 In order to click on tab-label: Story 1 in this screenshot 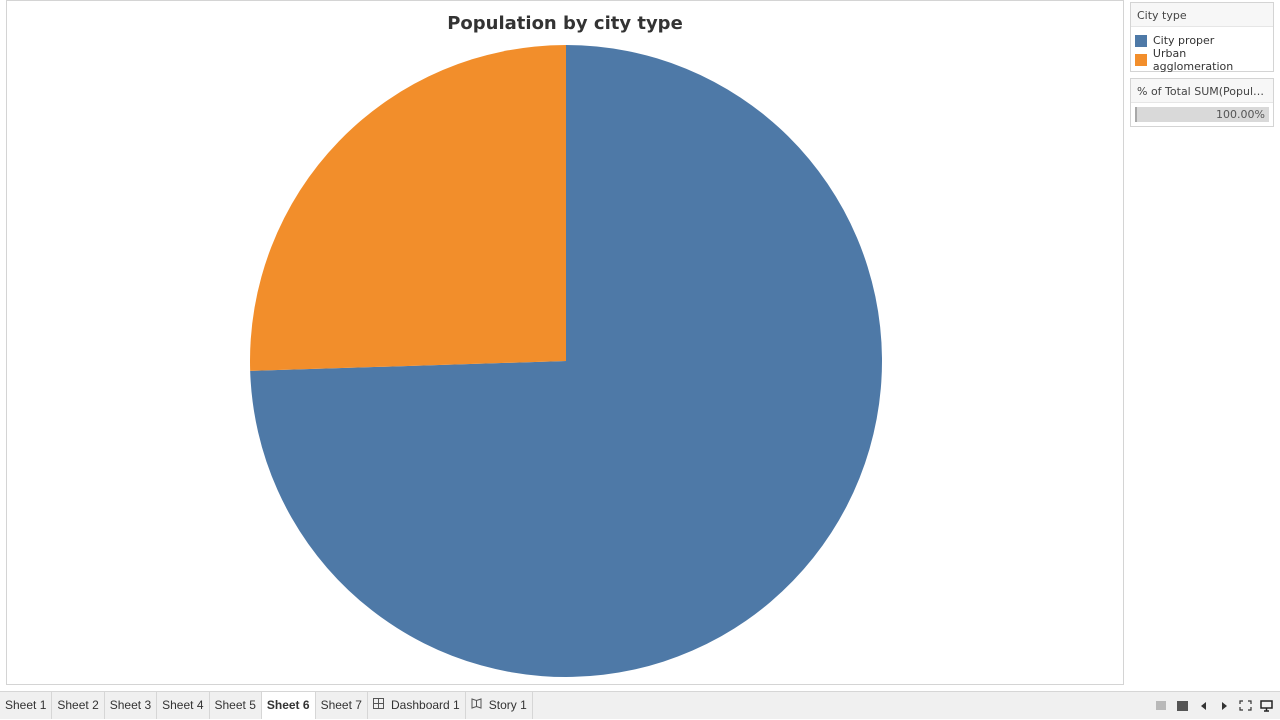, I will do `click(507, 705)`.